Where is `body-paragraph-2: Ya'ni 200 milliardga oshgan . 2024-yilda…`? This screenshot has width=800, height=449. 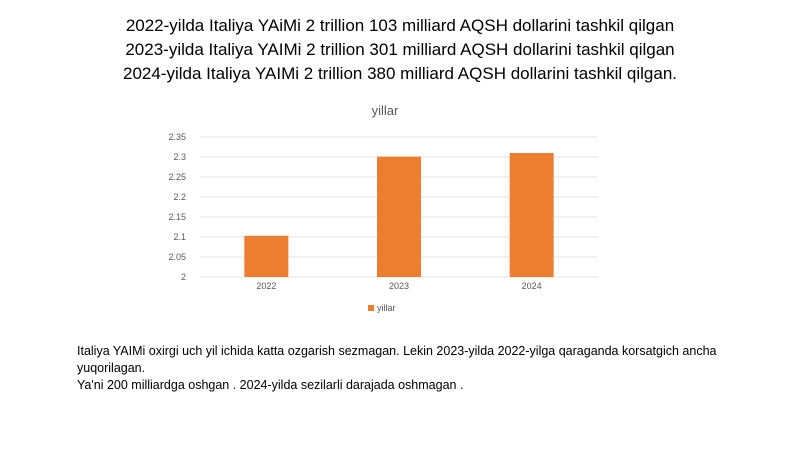 body-paragraph-2: Ya'ni 200 milliardga oshgan . 2024-yilda… is located at coordinates (270, 385).